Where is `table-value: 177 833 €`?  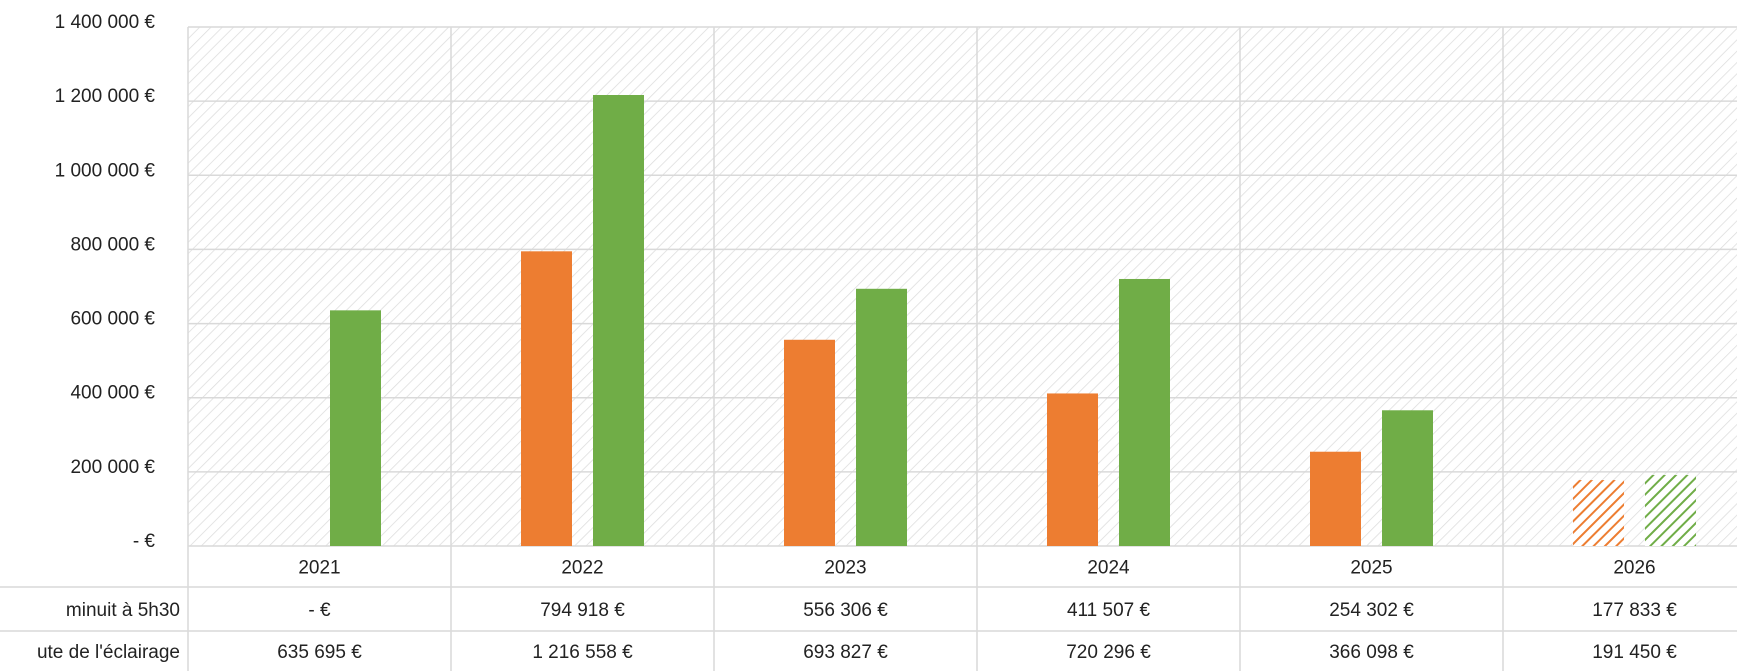
table-value: 177 833 € is located at coordinates (1634, 610).